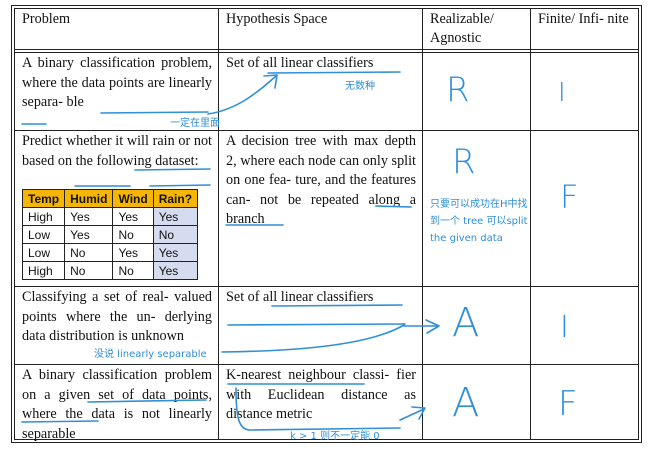 The width and height of the screenshot is (650, 452). I want to click on row4-realizable-mark: A, so click(466, 403).